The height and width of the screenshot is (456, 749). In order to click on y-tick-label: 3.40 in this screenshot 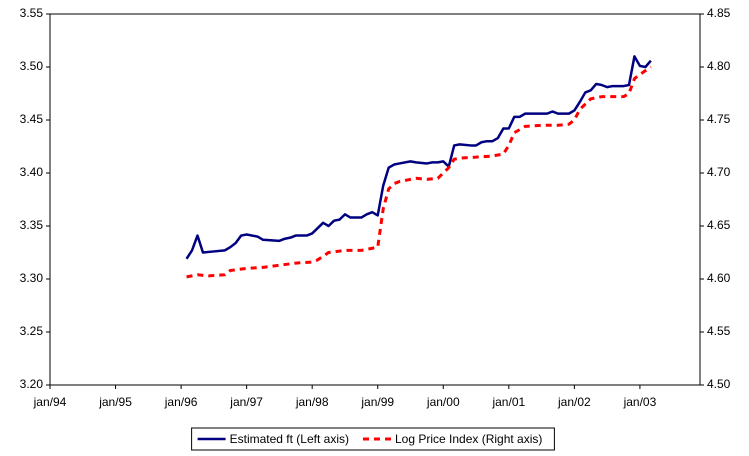, I will do `click(32, 172)`.